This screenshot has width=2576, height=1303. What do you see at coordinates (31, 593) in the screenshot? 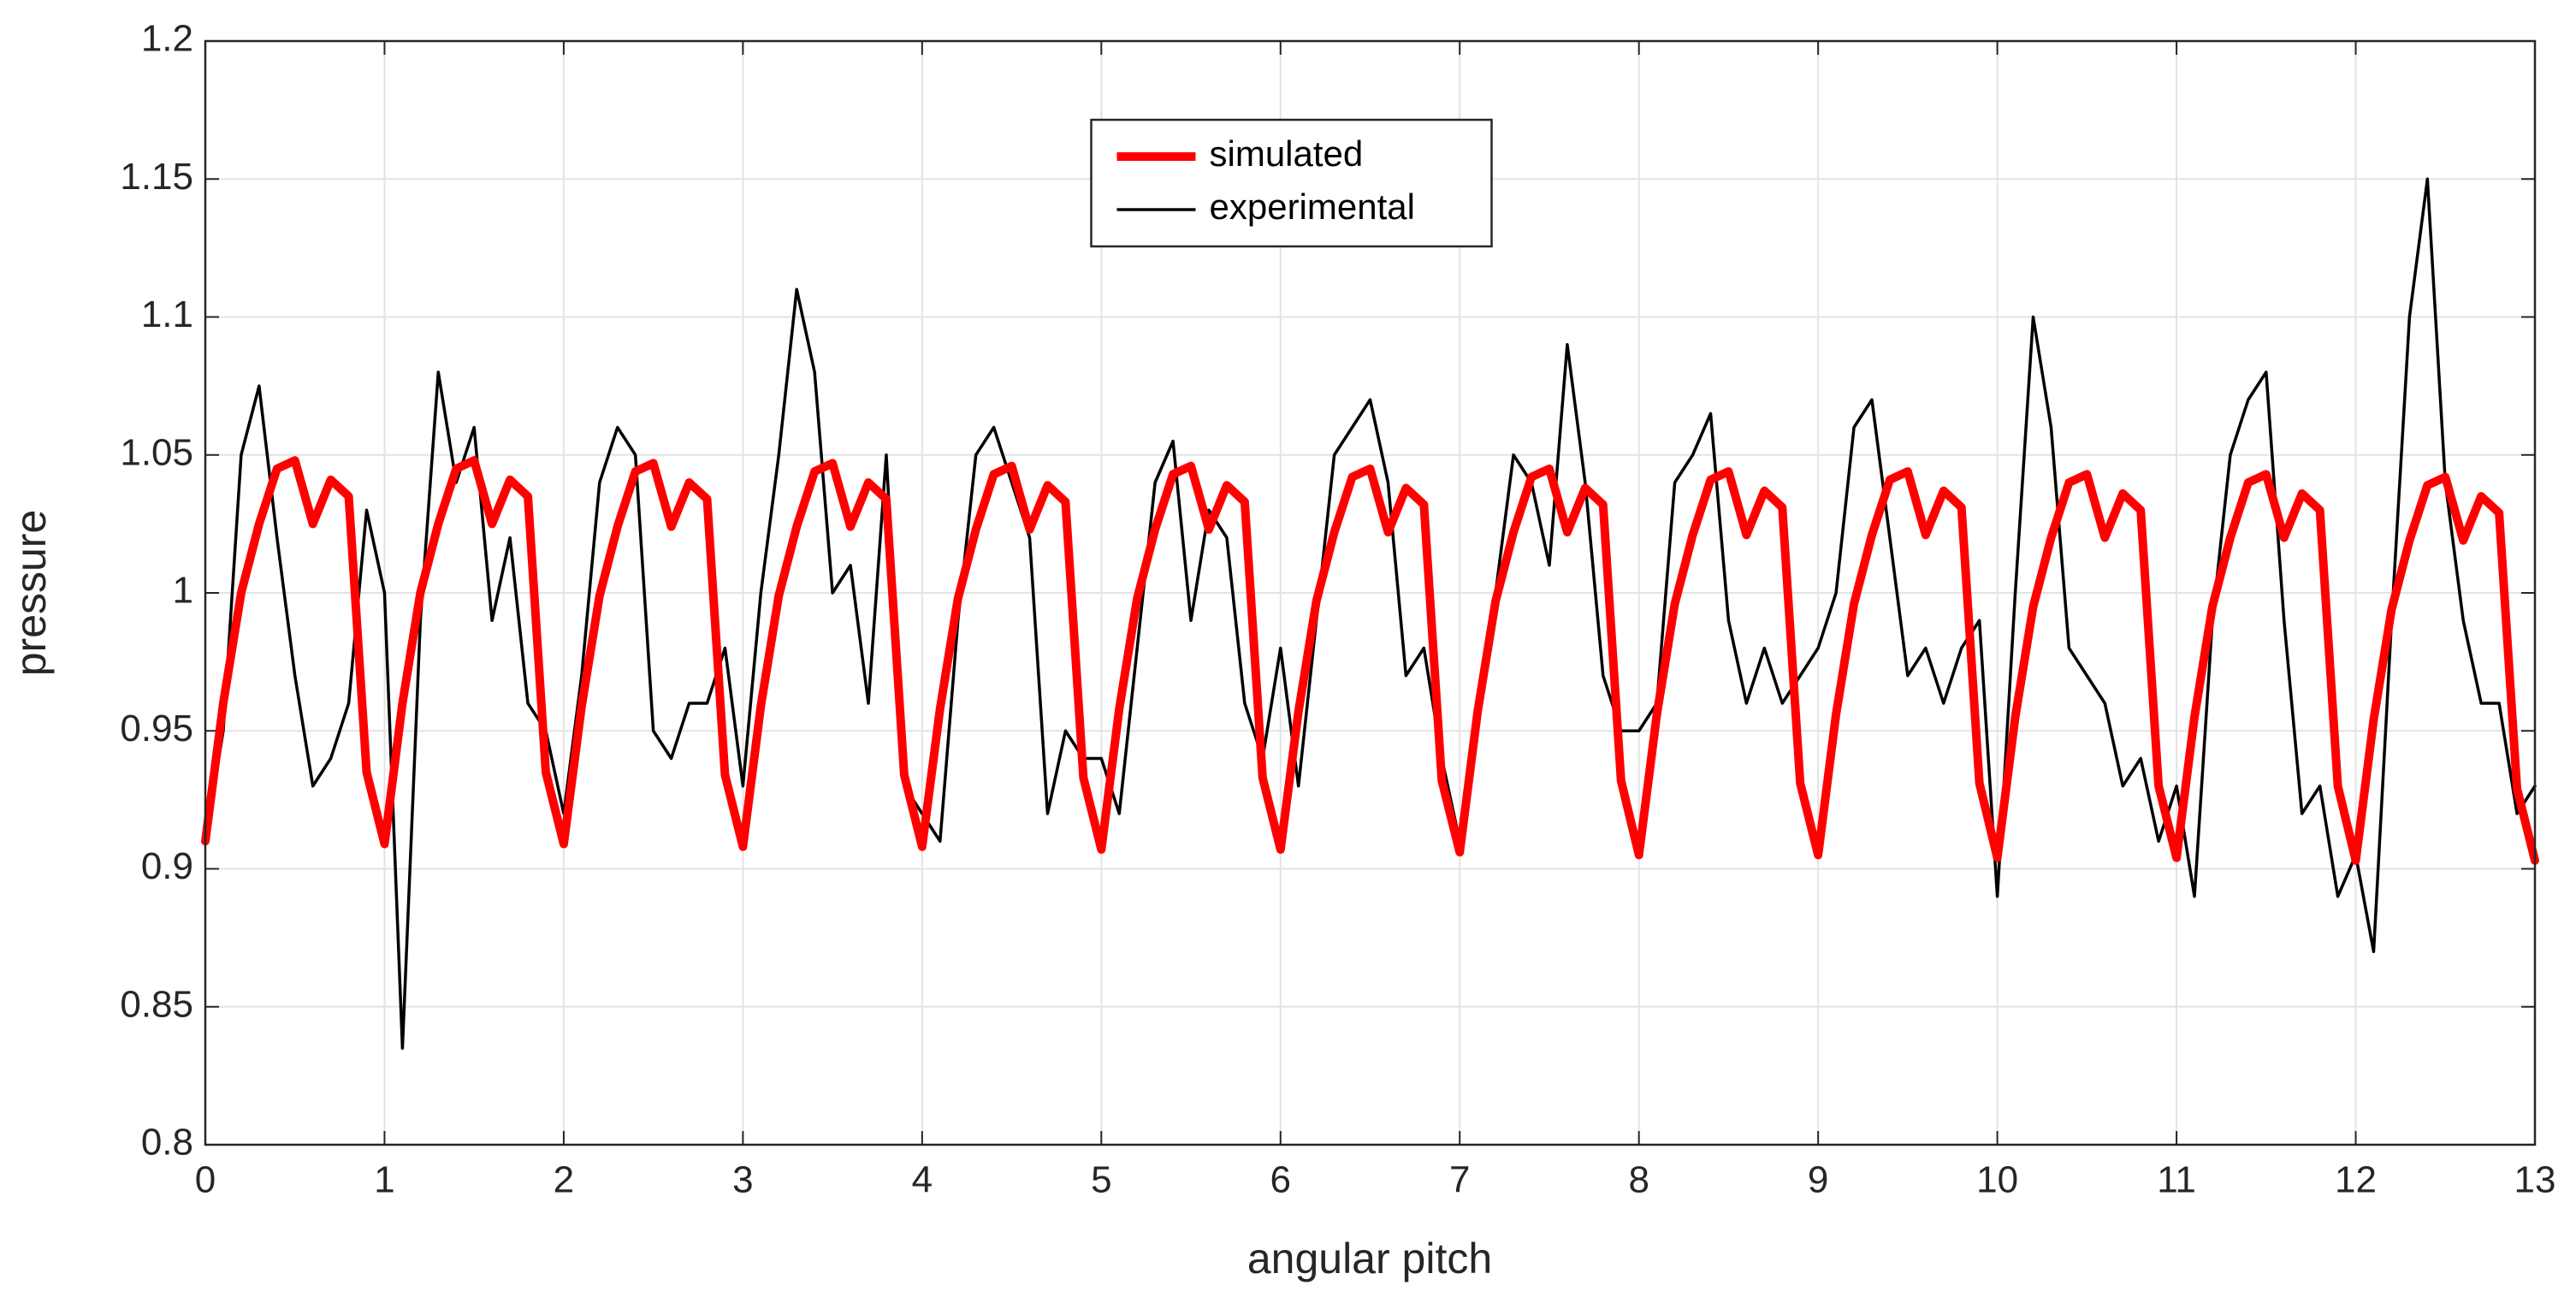
I see `y-axis-label: pressure` at bounding box center [31, 593].